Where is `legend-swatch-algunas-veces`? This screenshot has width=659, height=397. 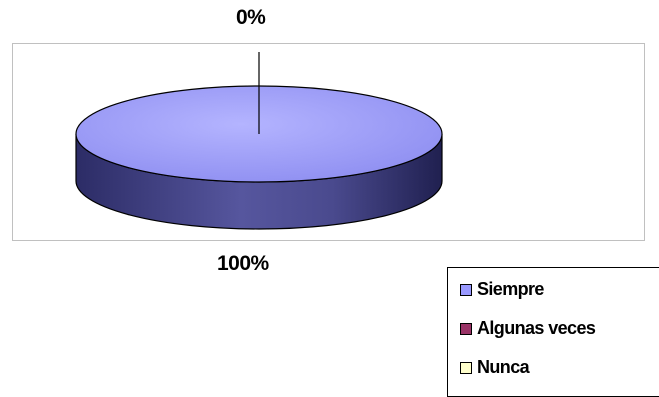 legend-swatch-algunas-veces is located at coordinates (466, 328).